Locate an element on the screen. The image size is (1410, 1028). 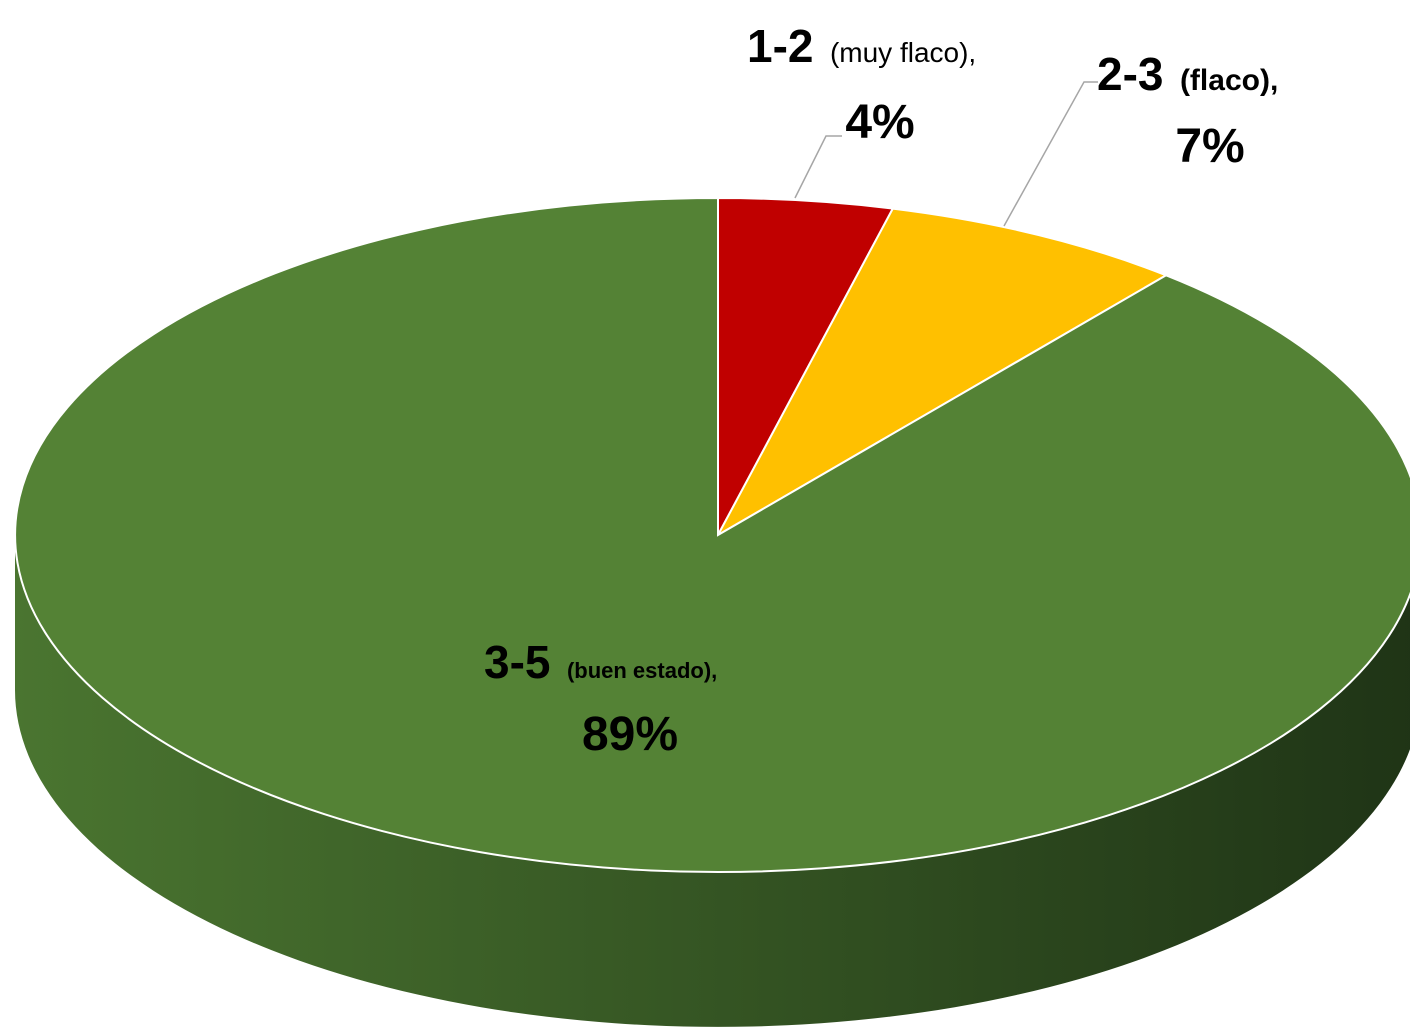
leader-line-muy-flaco is located at coordinates (818, 167).